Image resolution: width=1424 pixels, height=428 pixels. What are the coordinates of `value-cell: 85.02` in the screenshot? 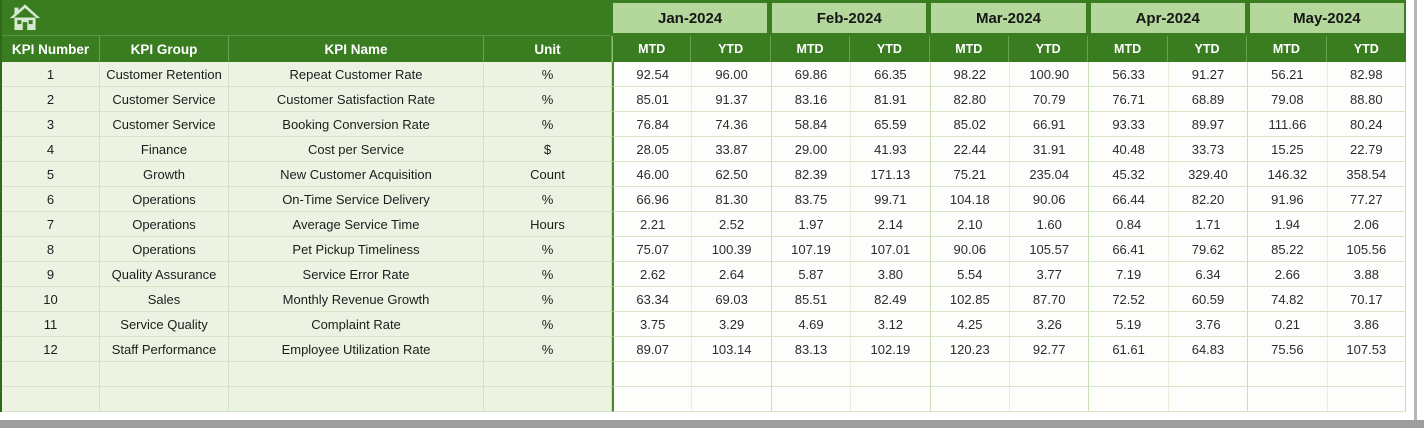 It's located at (969, 124).